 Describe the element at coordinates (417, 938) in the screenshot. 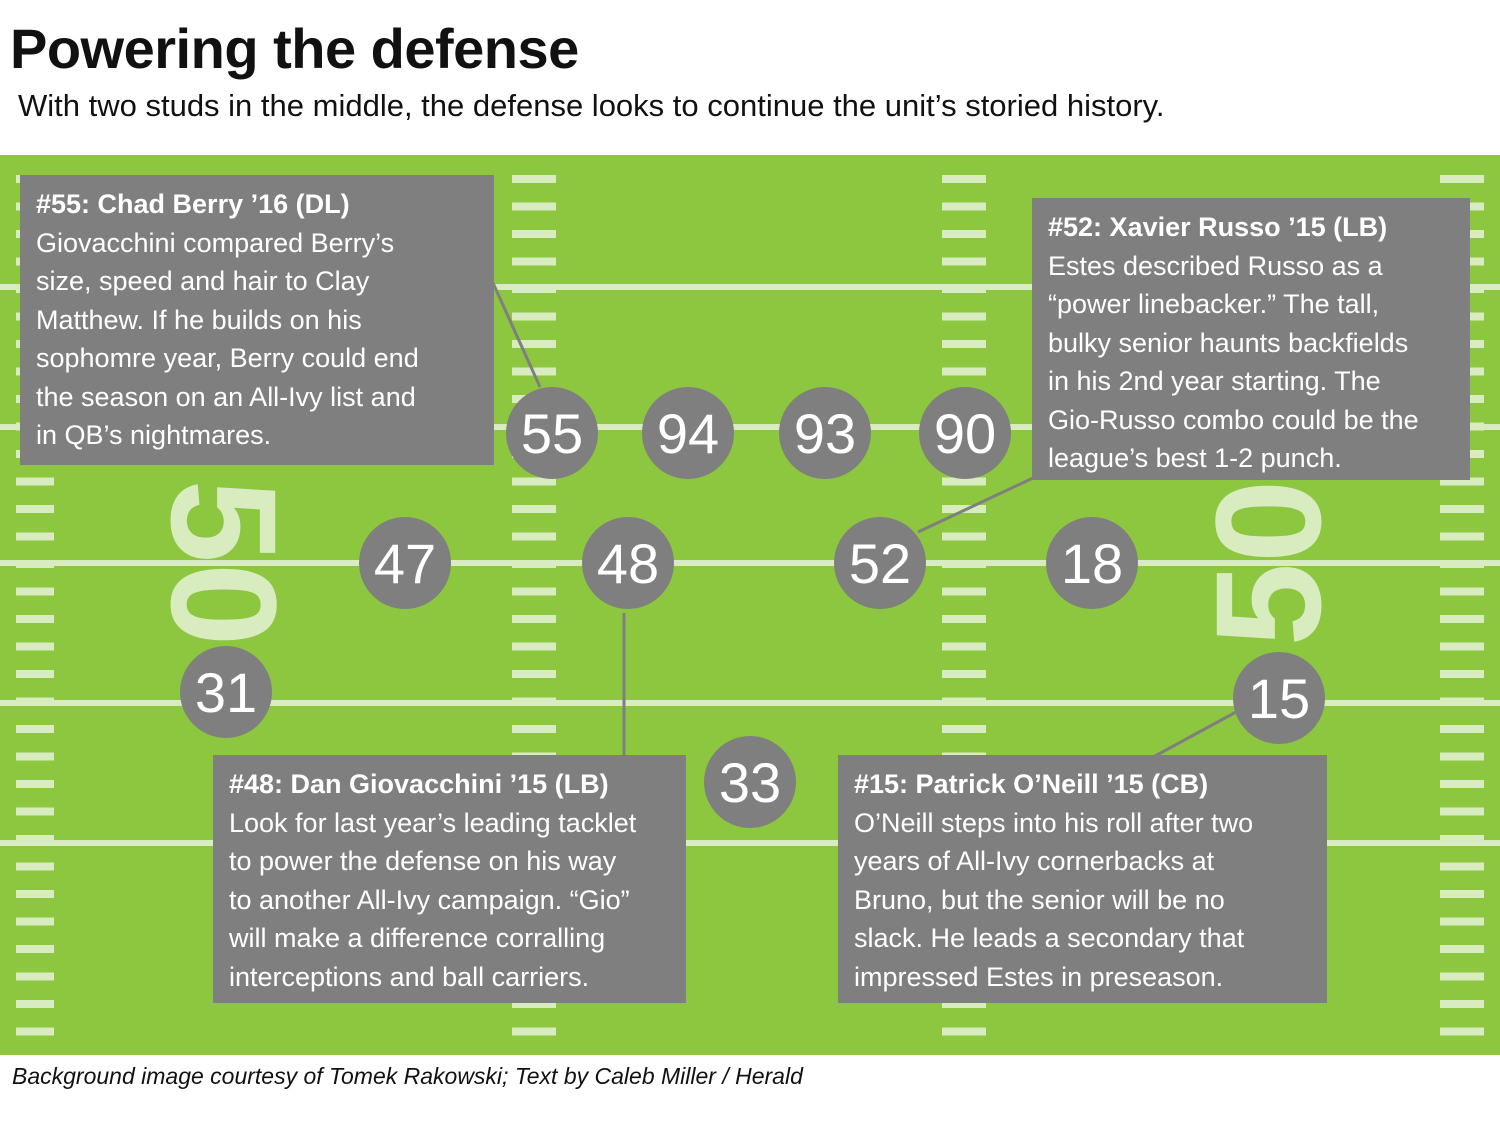

I see `callout-line: will make a difference corralling` at that location.